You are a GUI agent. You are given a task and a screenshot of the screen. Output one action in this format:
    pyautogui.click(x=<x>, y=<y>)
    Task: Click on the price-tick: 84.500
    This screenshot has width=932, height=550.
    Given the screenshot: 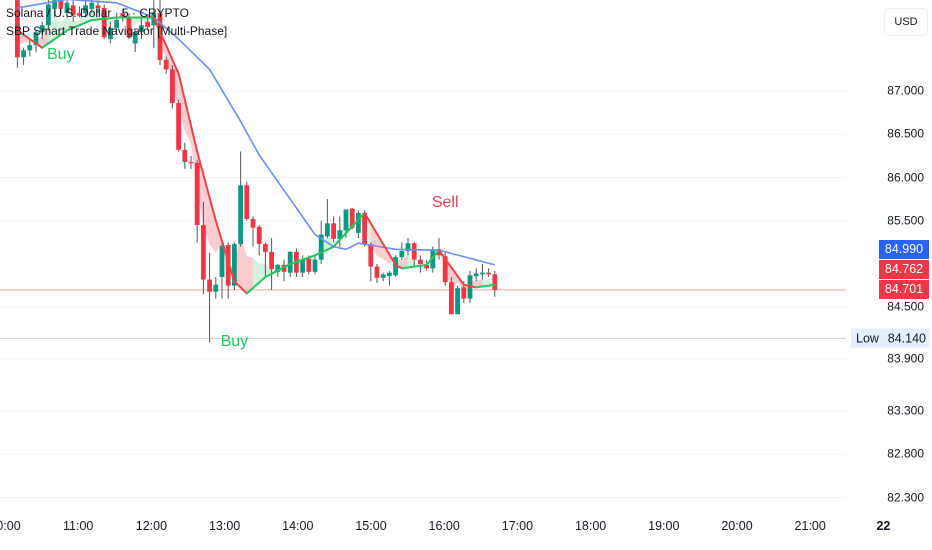 What is the action you would take?
    pyautogui.click(x=905, y=306)
    